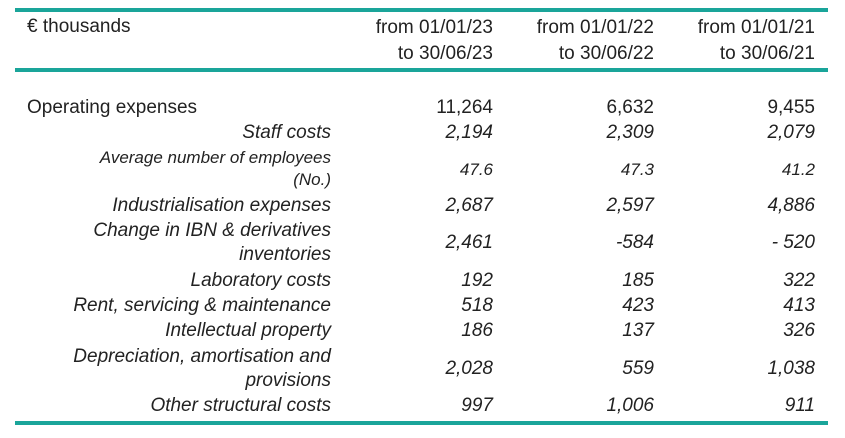 The height and width of the screenshot is (438, 845). What do you see at coordinates (634, 242) in the screenshot?
I see `cell-value: -584` at bounding box center [634, 242].